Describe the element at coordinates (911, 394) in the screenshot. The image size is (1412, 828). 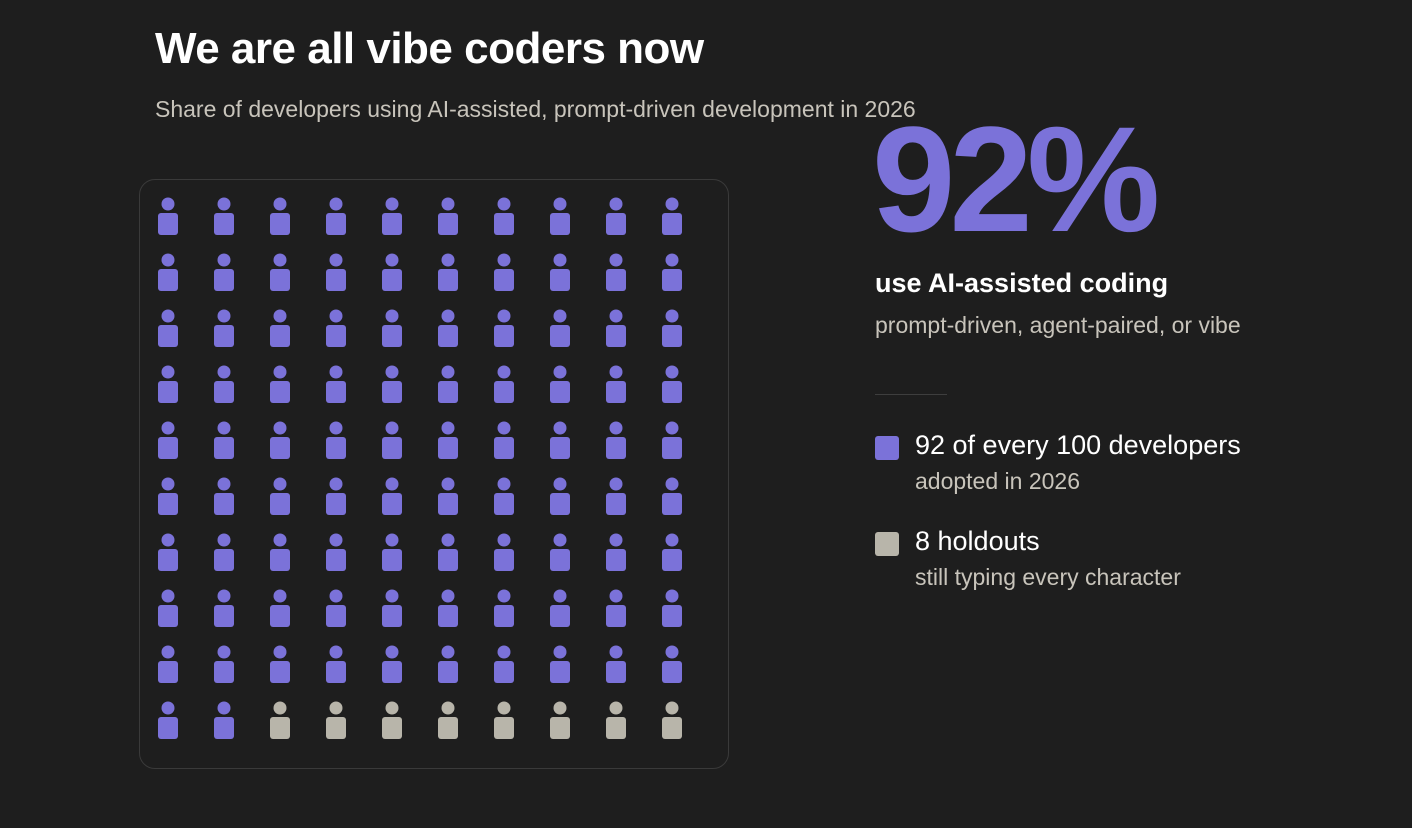
I see `divider` at that location.